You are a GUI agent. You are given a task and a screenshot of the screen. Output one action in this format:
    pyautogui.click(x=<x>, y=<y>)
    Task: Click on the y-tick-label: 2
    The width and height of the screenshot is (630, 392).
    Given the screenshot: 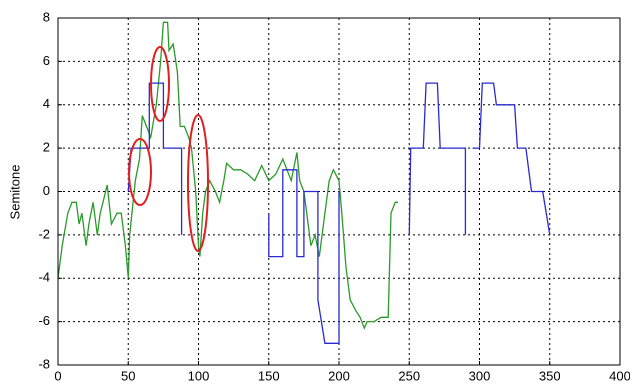 What is the action you would take?
    pyautogui.click(x=46, y=147)
    